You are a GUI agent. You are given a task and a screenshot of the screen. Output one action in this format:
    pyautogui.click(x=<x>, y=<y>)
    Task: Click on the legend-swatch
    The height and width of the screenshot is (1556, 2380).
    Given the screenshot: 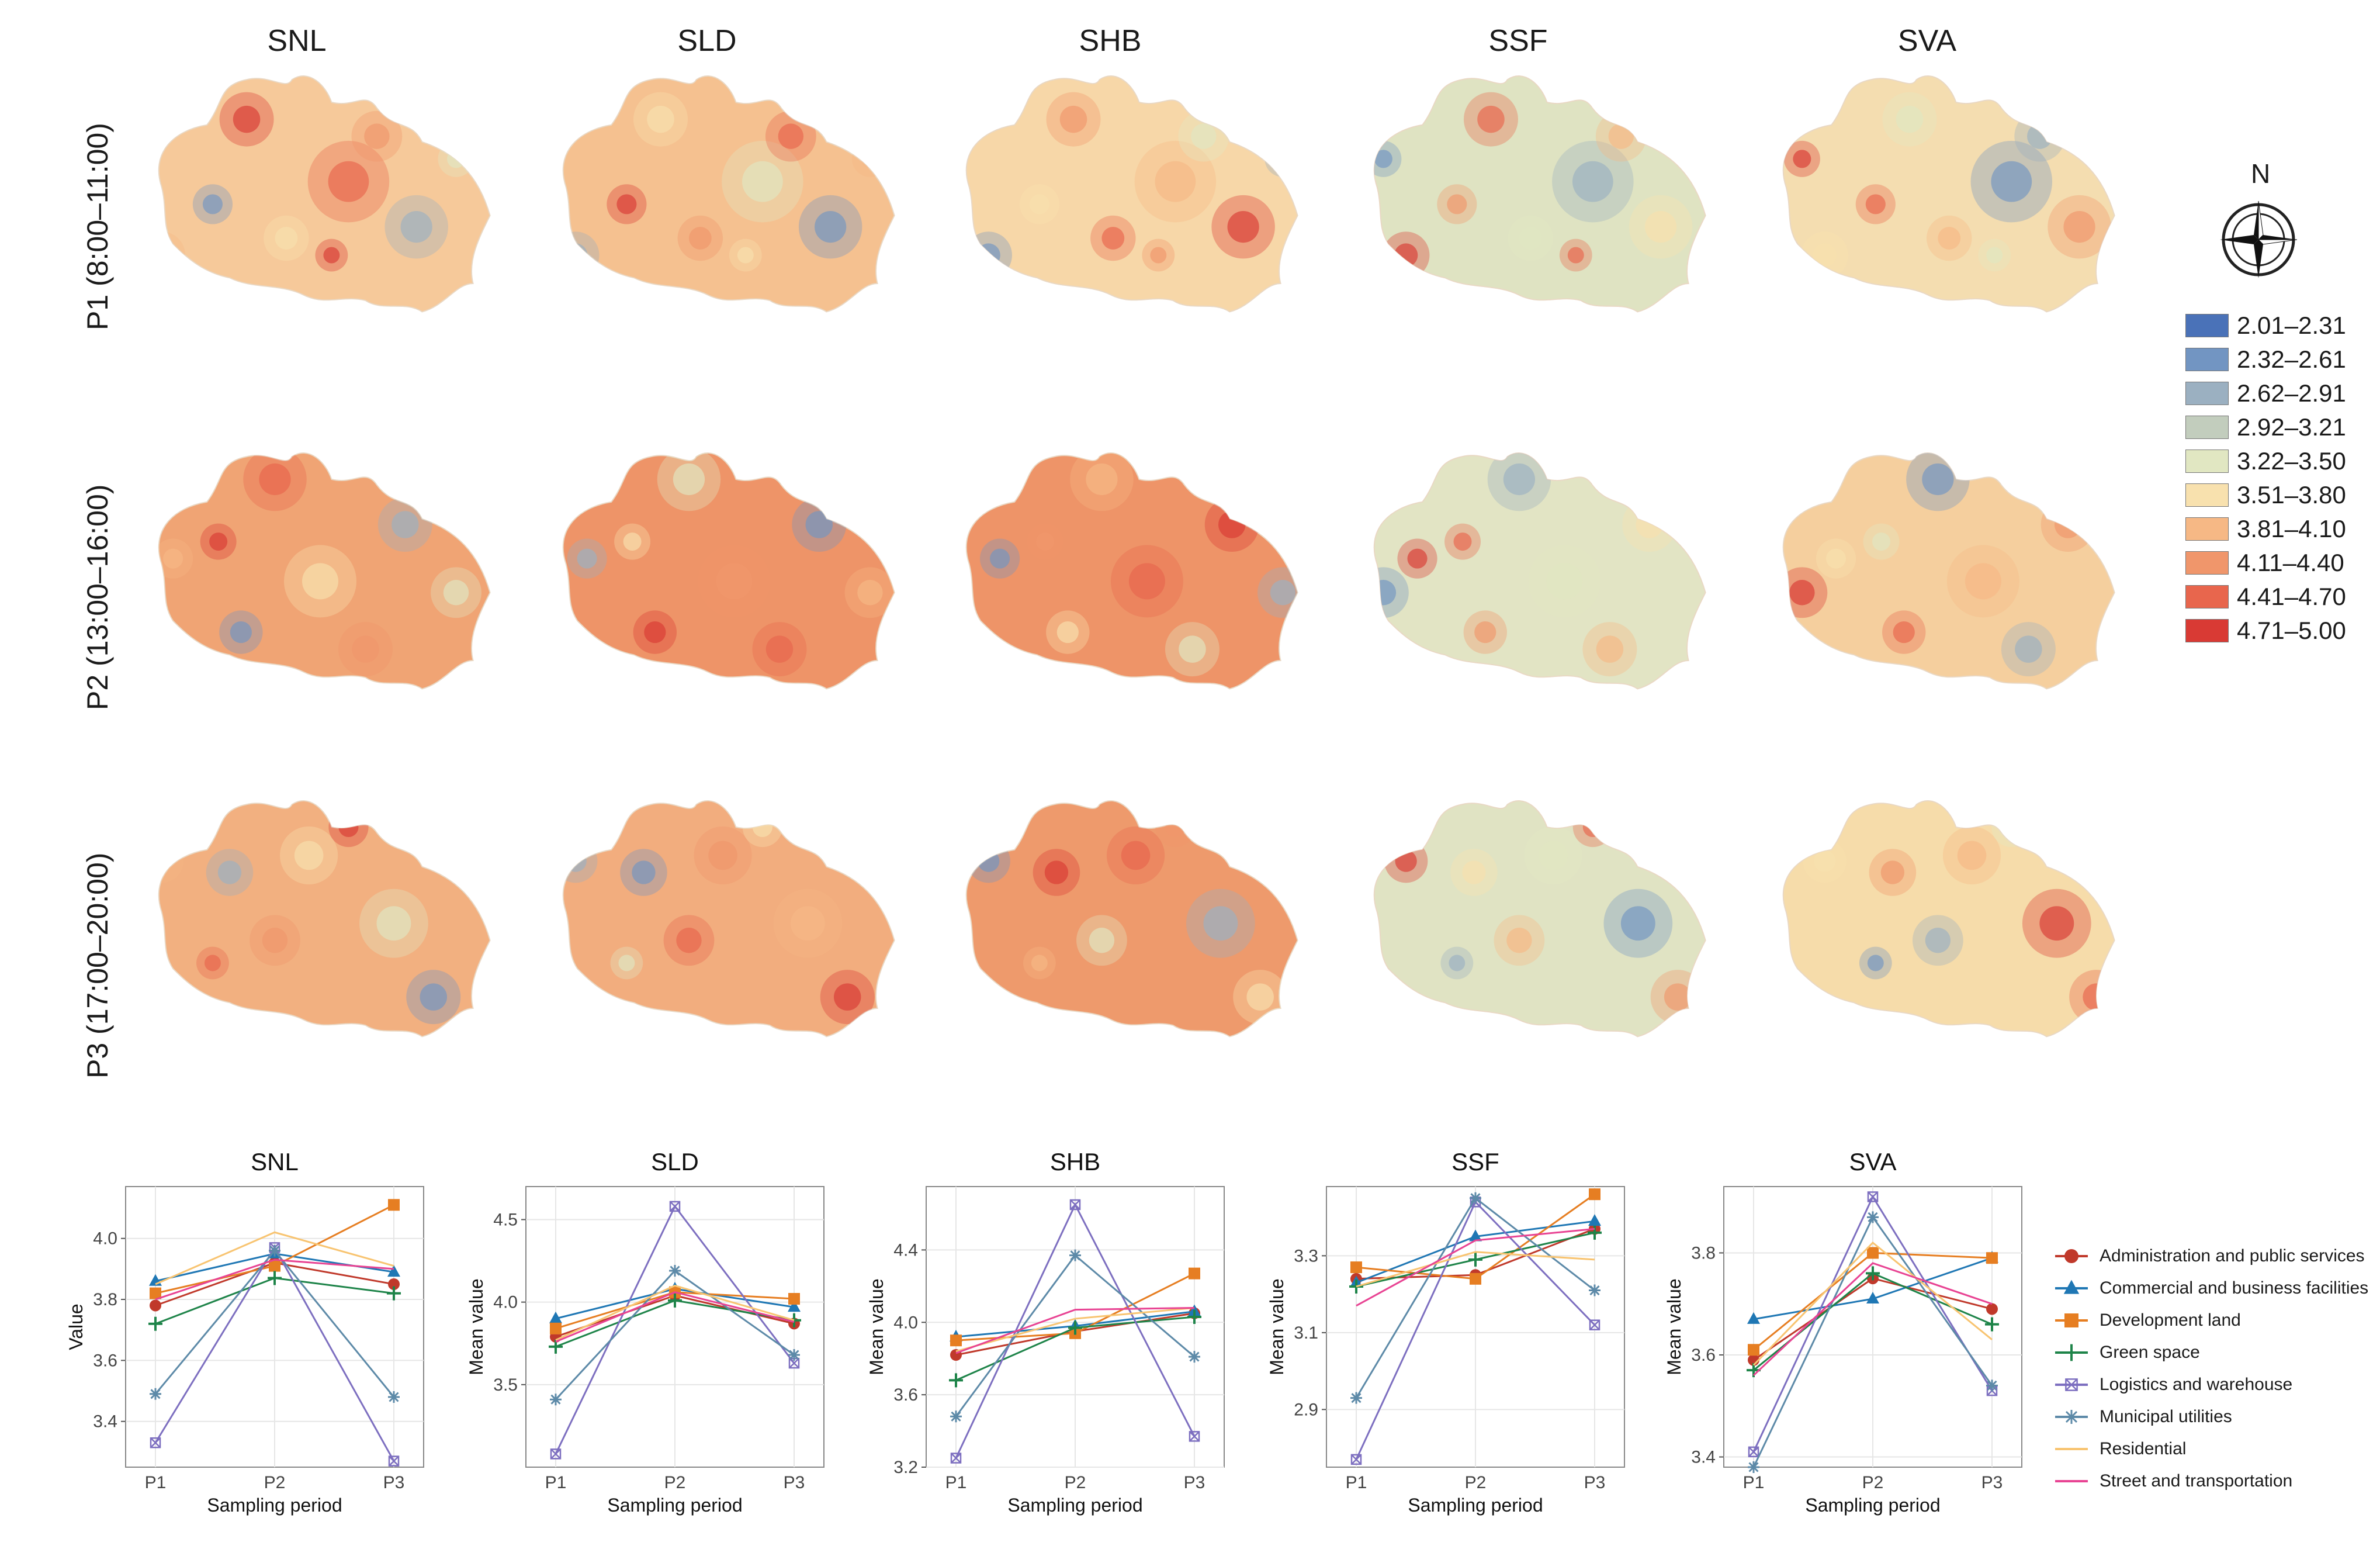 What is the action you would take?
    pyautogui.click(x=2207, y=563)
    